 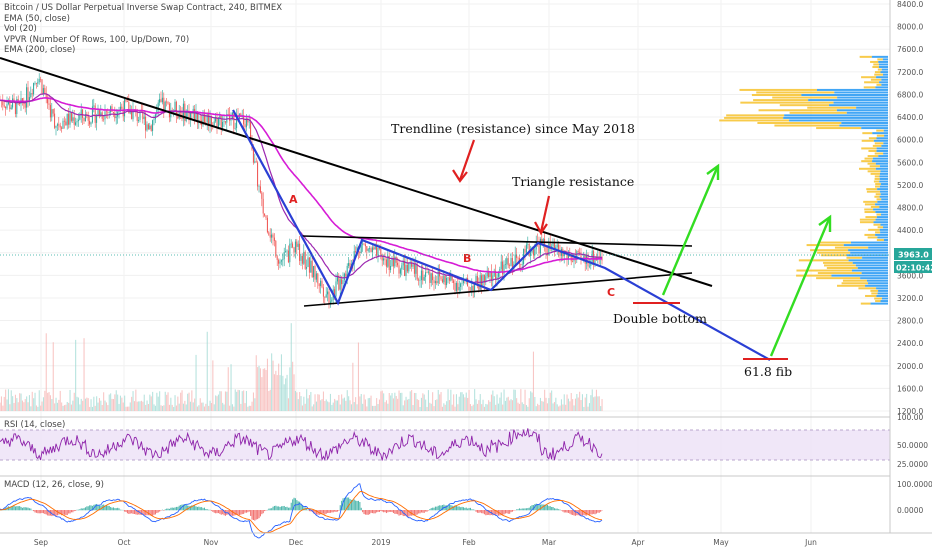 What do you see at coordinates (40, 50) in the screenshot?
I see `legend-line-ema200: EMA (200, close)` at bounding box center [40, 50].